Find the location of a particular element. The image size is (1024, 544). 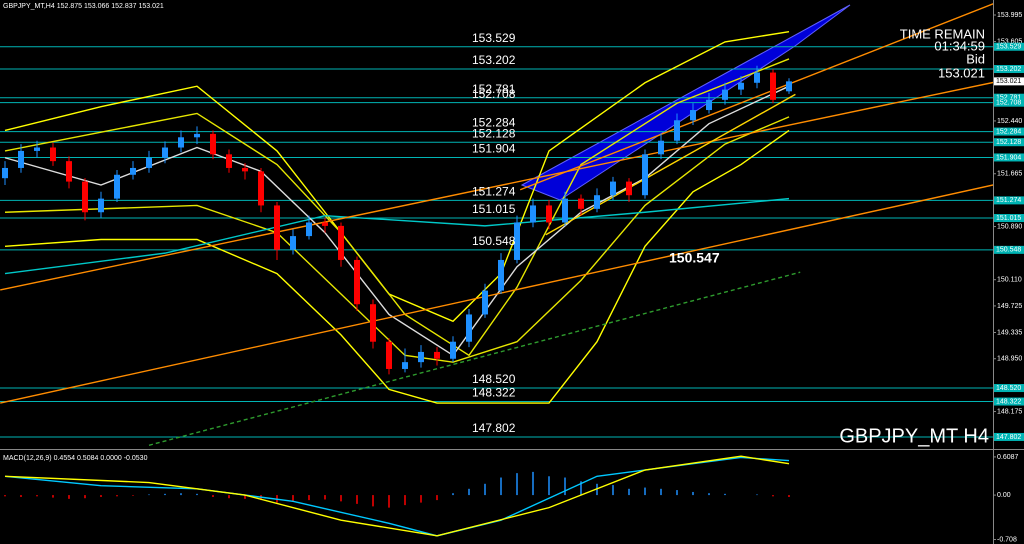

price-box is located at coordinates (1009, 81).